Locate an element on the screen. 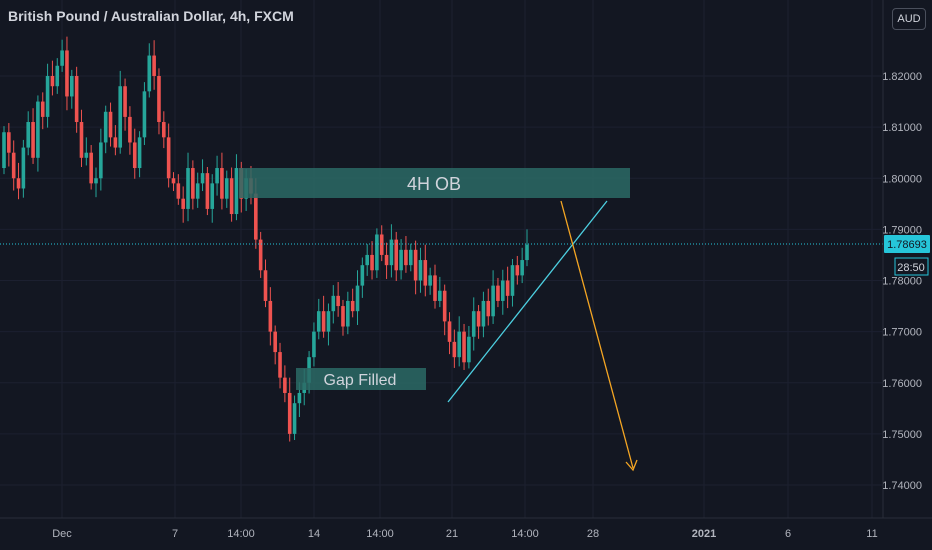 Image resolution: width=932 pixels, height=550 pixels. time-tick-label: 21 is located at coordinates (452, 534).